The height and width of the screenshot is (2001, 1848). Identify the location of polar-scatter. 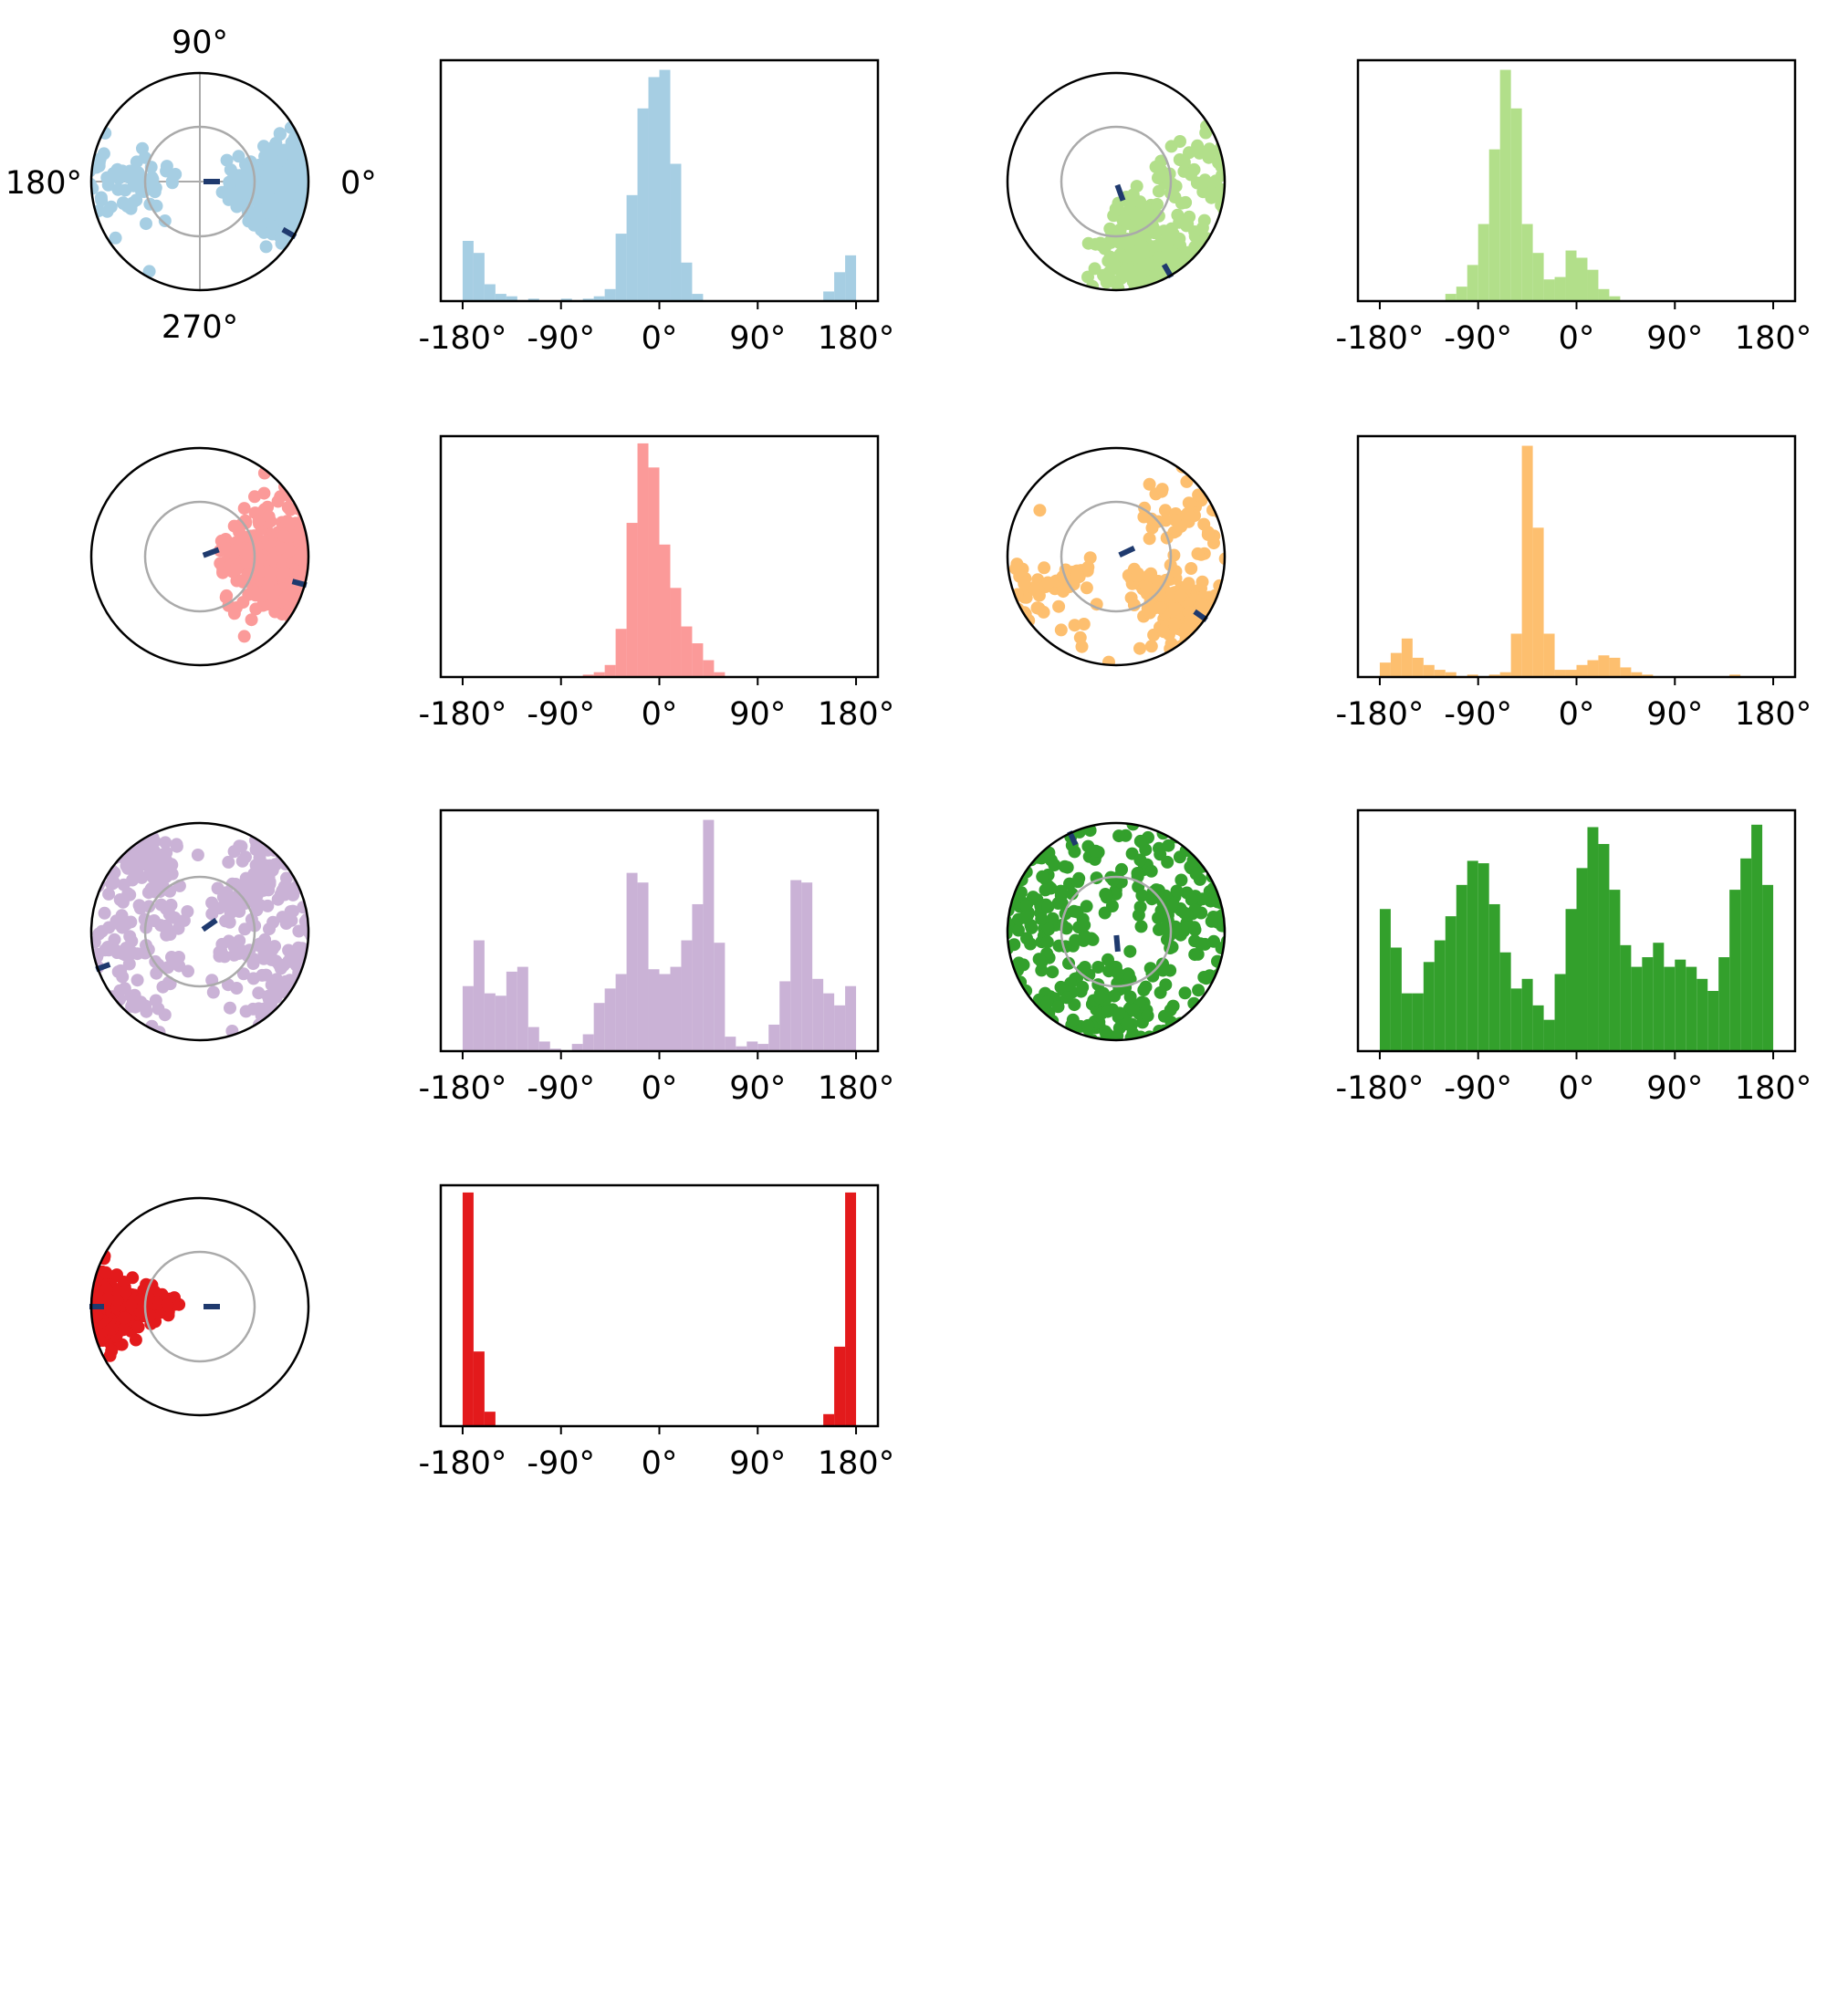
(1140, 205).